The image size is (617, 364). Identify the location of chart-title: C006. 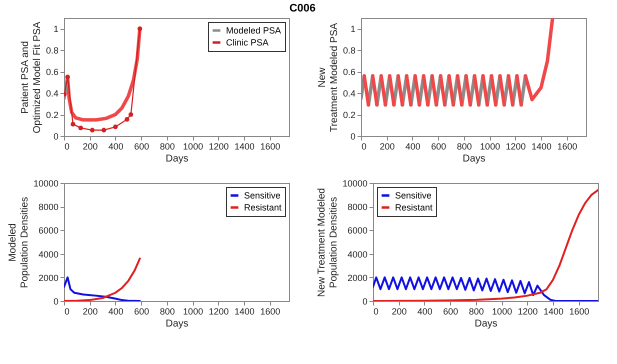
(302, 8).